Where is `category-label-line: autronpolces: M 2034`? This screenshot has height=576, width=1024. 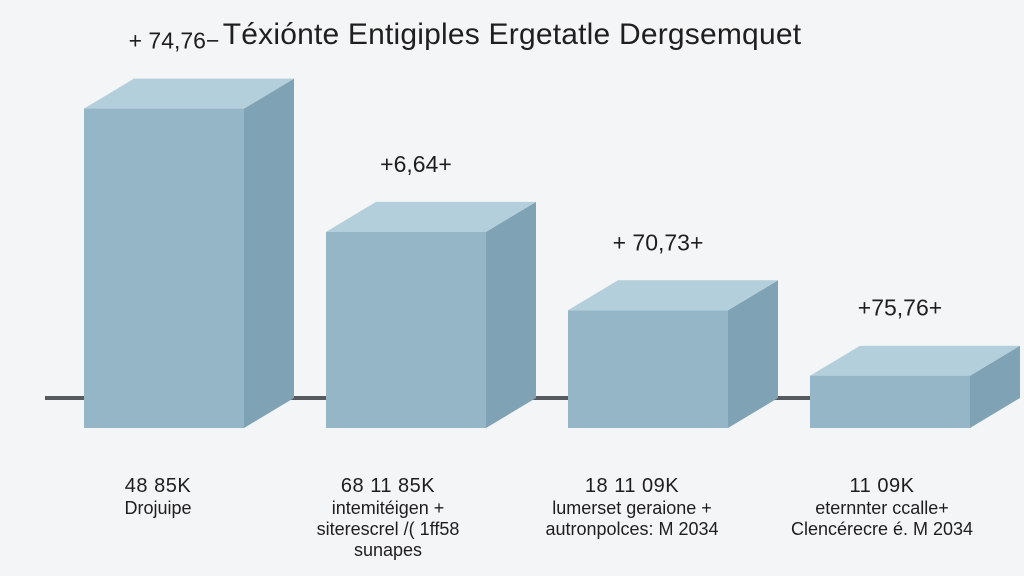 category-label-line: autronpolces: M 2034 is located at coordinates (632, 529).